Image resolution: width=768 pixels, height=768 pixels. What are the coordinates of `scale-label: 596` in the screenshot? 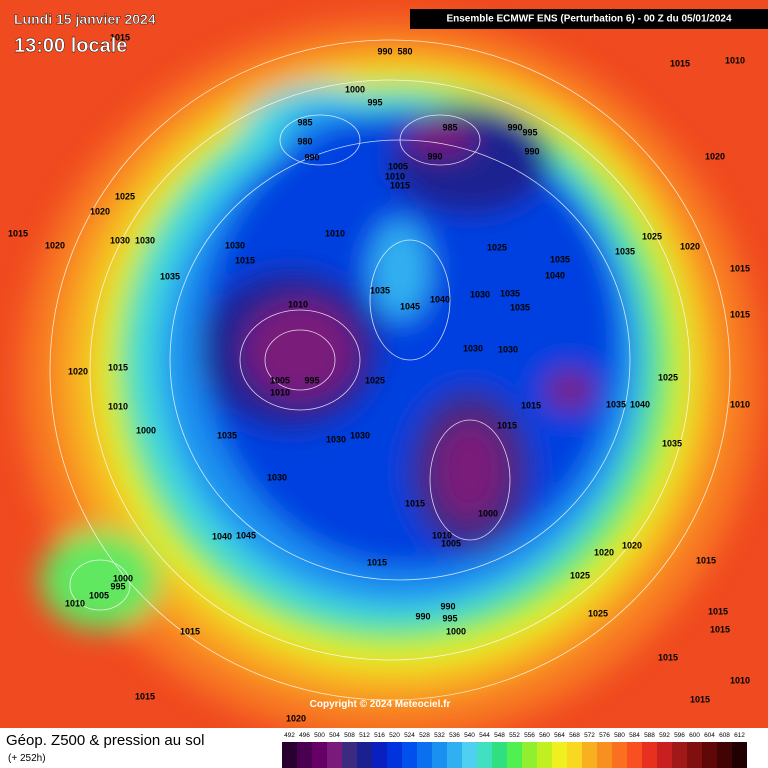 It's located at (679, 735).